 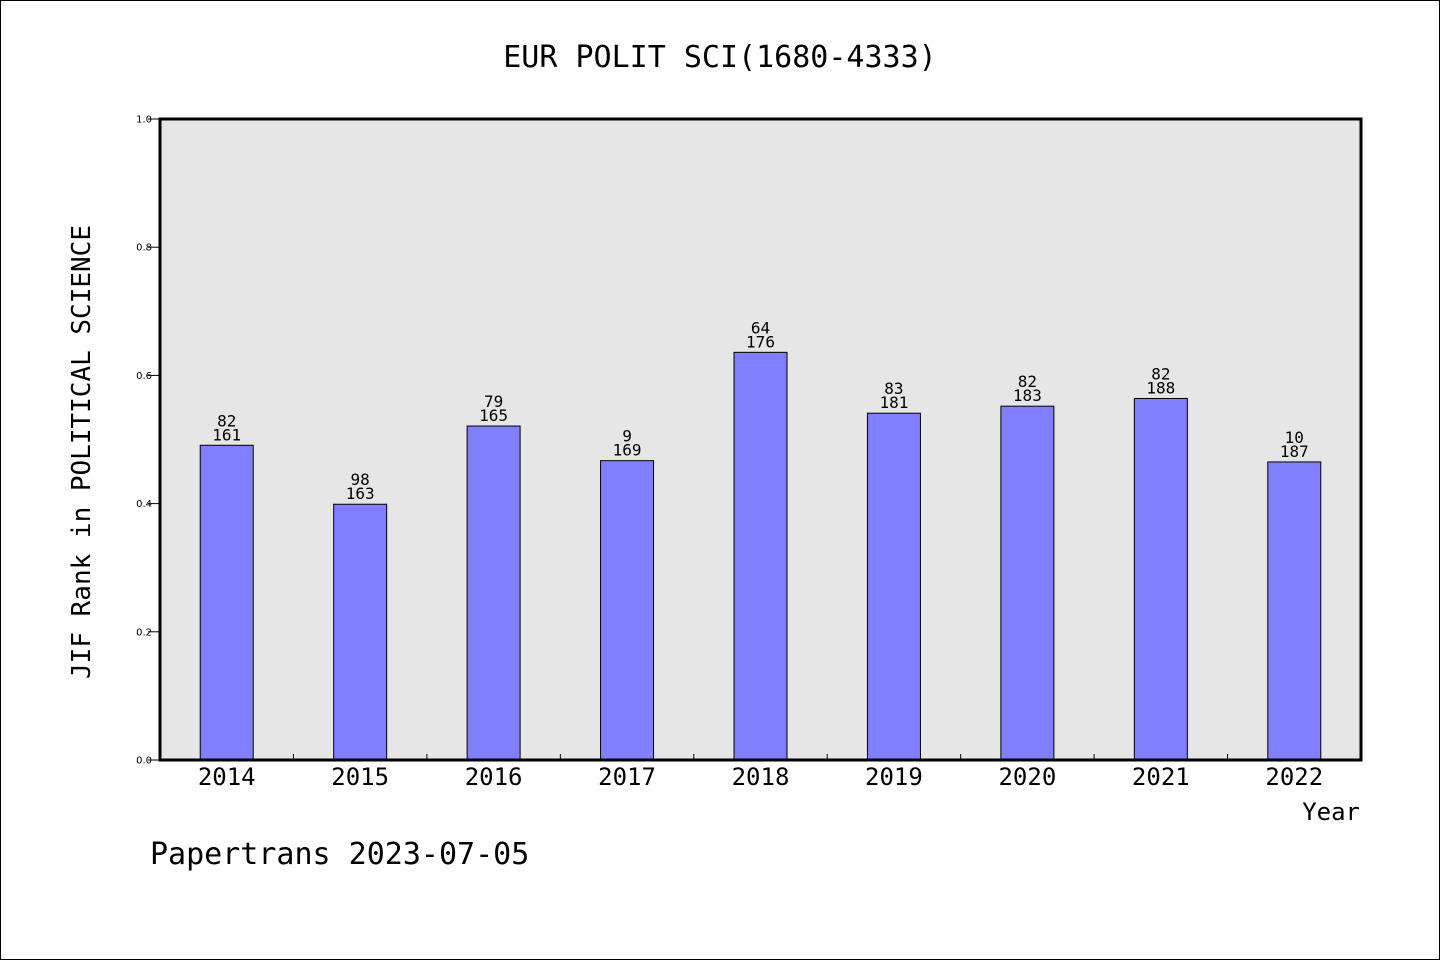 I want to click on credit-text: Papertrans 2023-07-05, so click(x=339, y=854).